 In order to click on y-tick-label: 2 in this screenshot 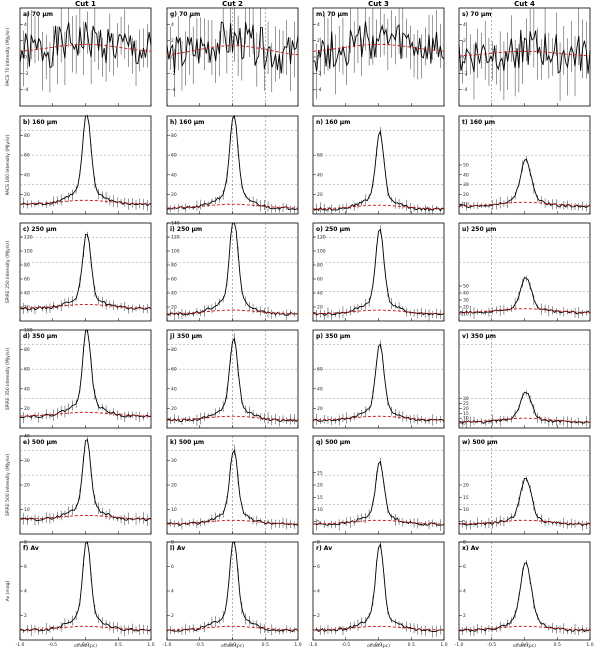, I will do `click(172, 616)`.